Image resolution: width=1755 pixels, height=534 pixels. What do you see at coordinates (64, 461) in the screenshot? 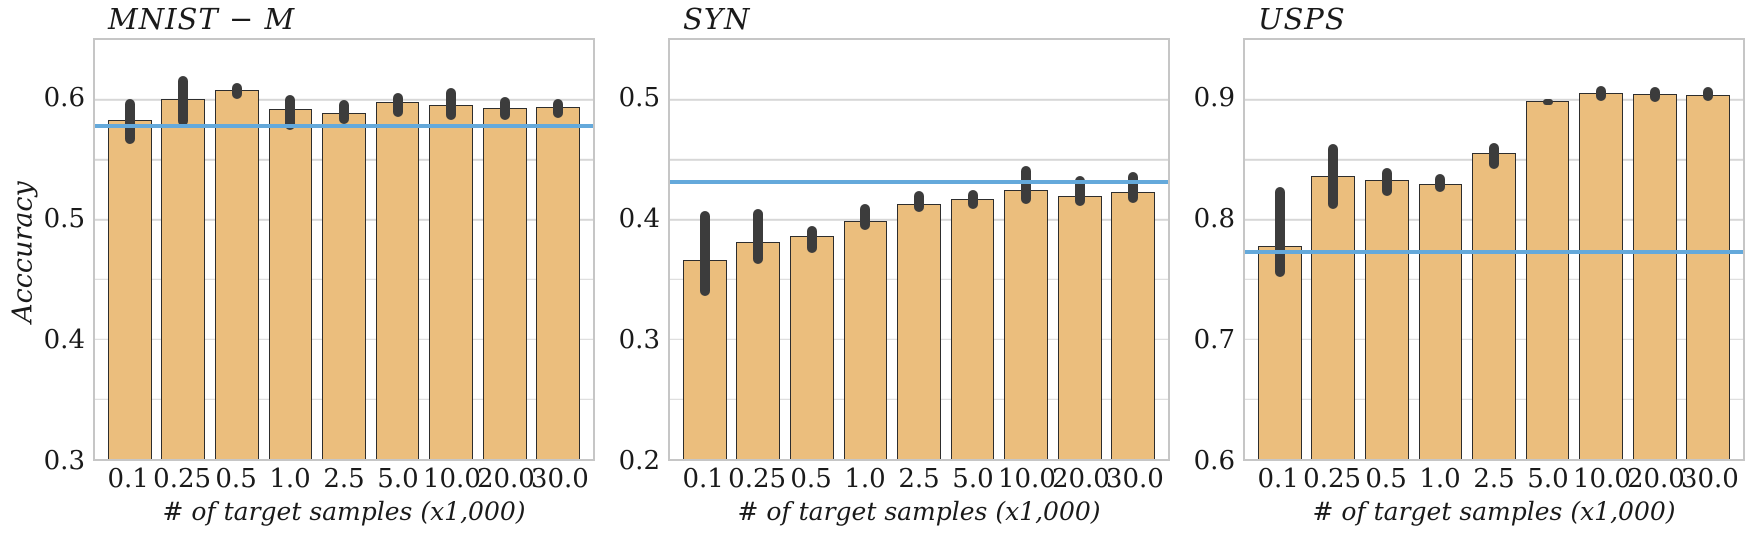
I see `y-tick-label: 0.3` at bounding box center [64, 461].